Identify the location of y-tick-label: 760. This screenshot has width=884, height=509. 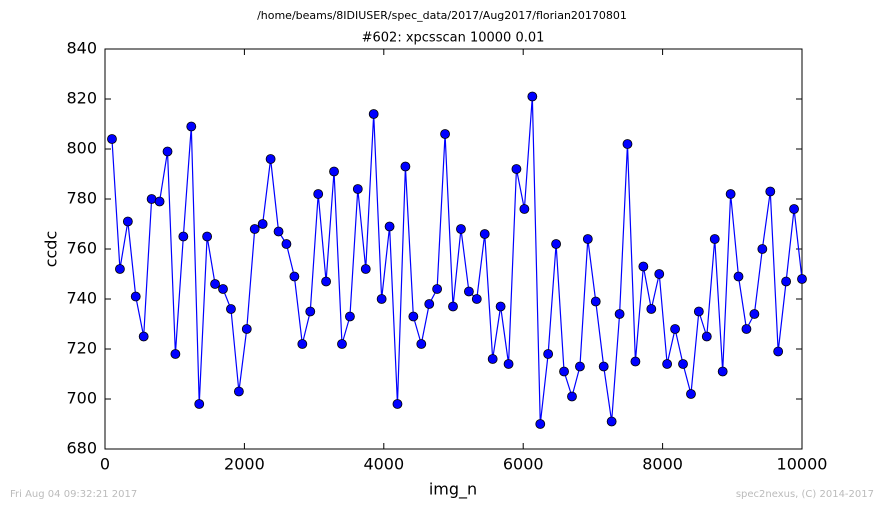
(81, 248).